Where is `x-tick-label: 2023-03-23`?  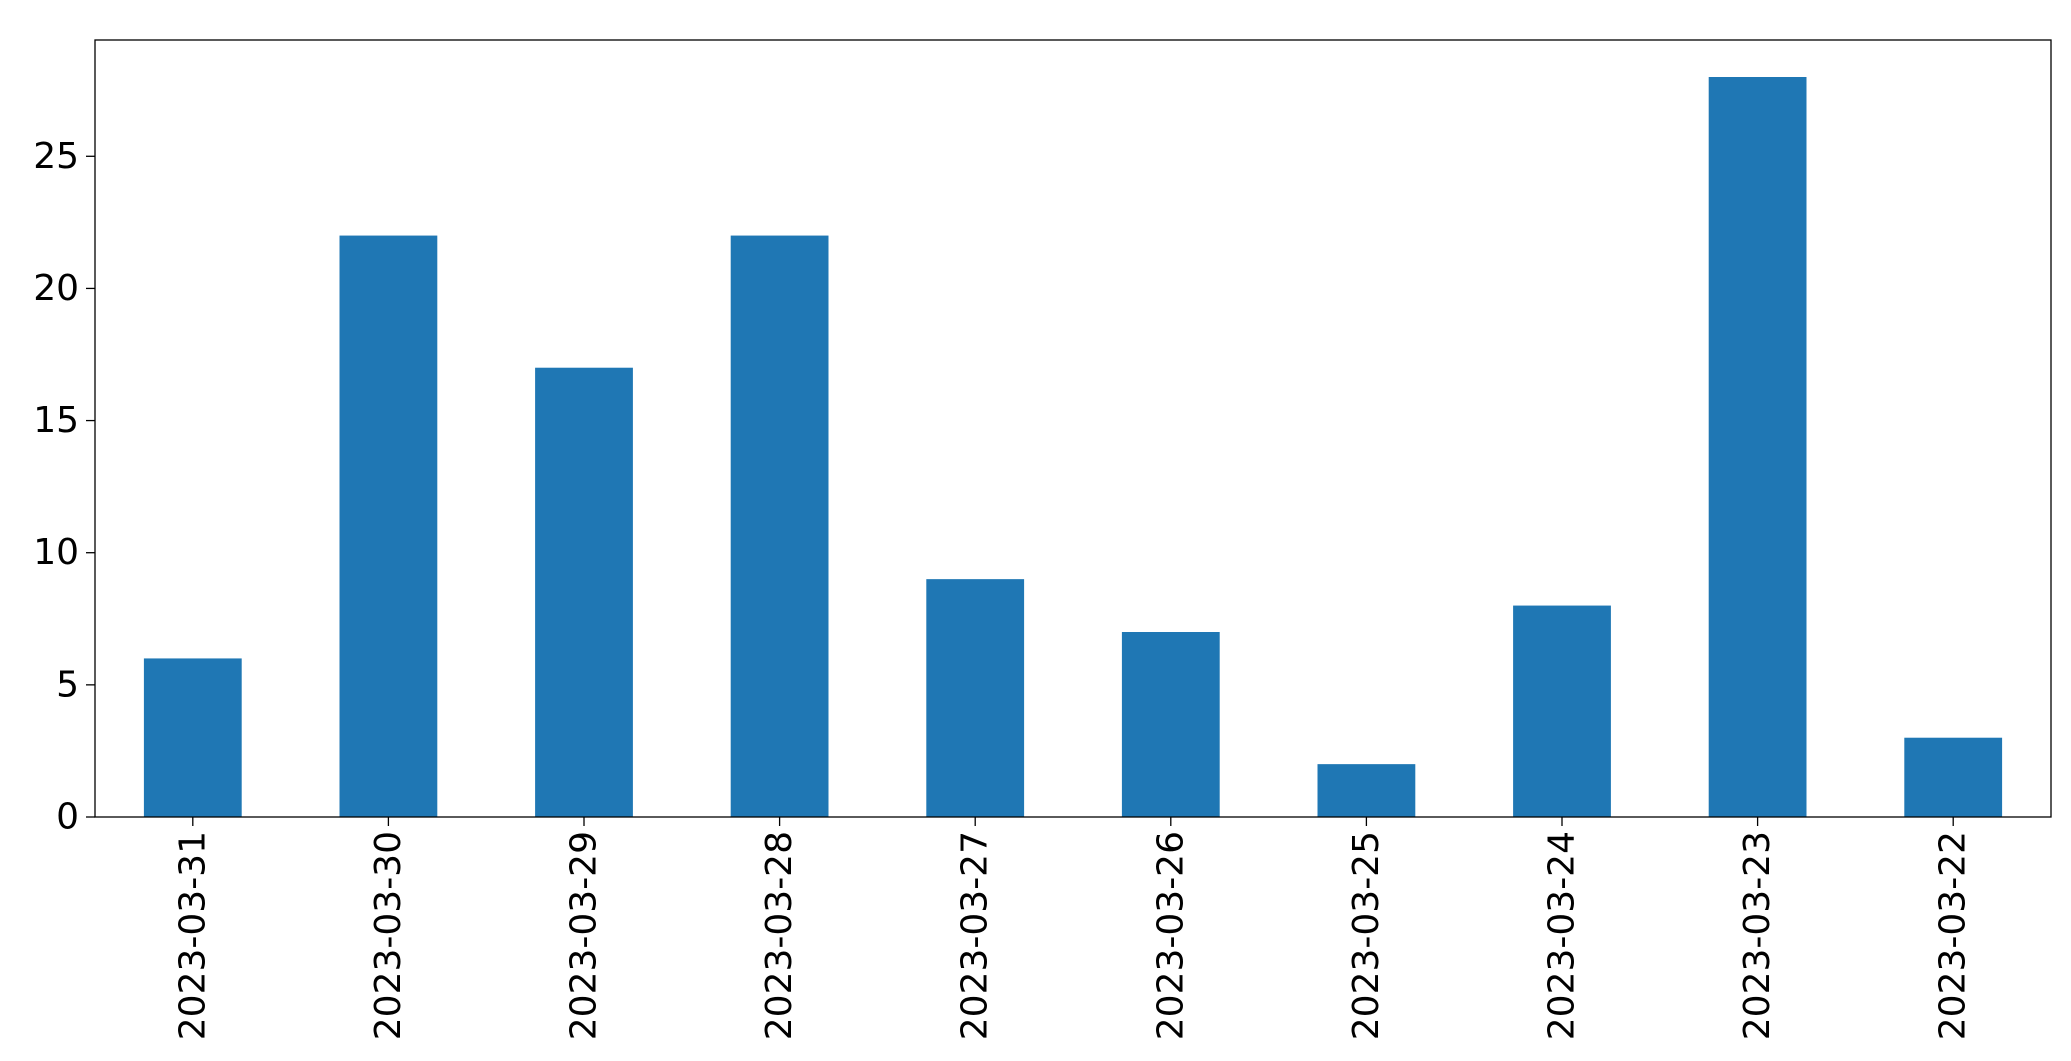
x-tick-label: 2023-03-23 is located at coordinates (1757, 935).